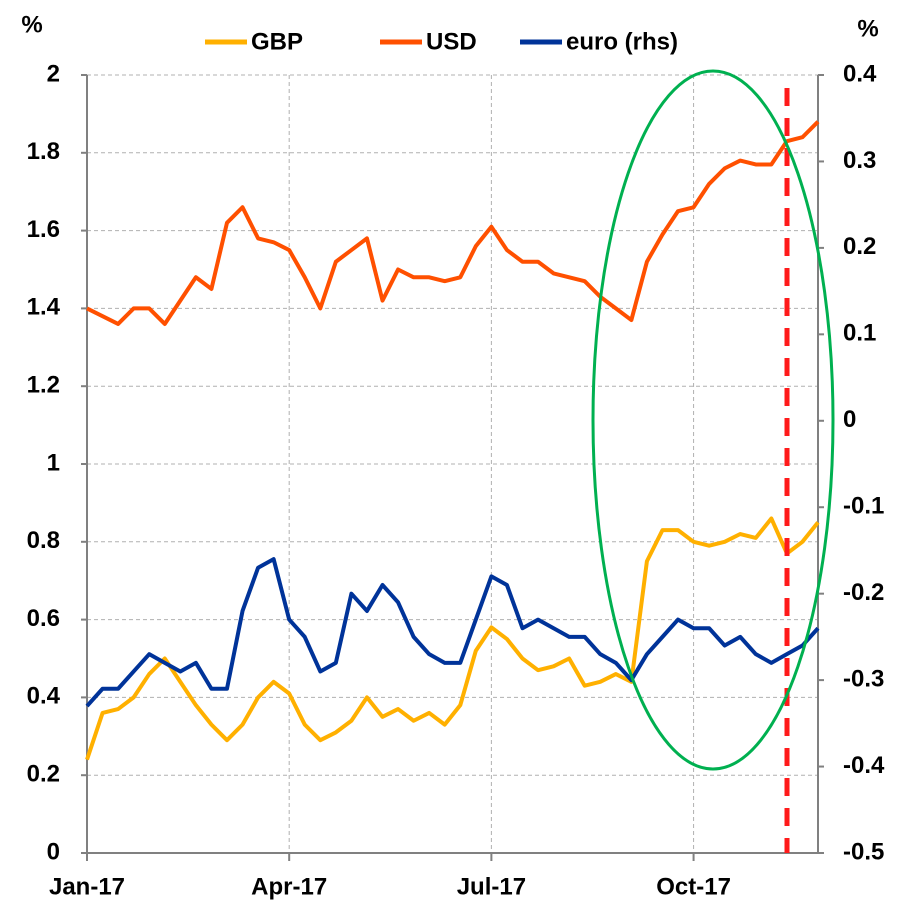  I want to click on x-tick-label: Oct-17, so click(693, 886).